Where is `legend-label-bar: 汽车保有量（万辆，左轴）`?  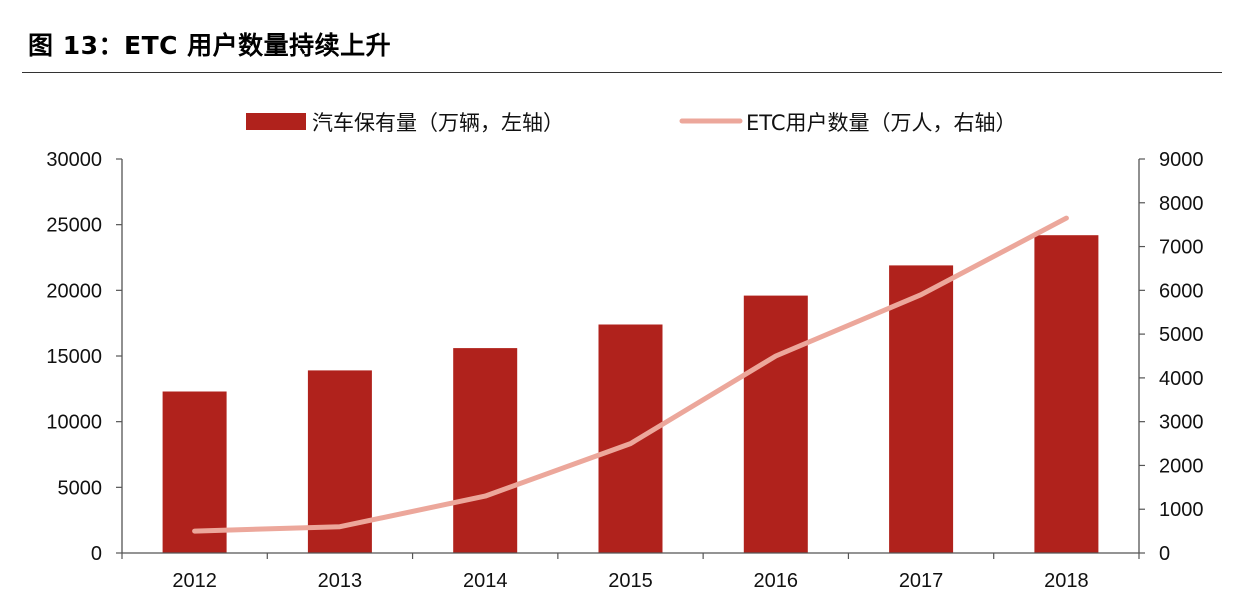 legend-label-bar: 汽车保有量（万辆，左轴） is located at coordinates (438, 123).